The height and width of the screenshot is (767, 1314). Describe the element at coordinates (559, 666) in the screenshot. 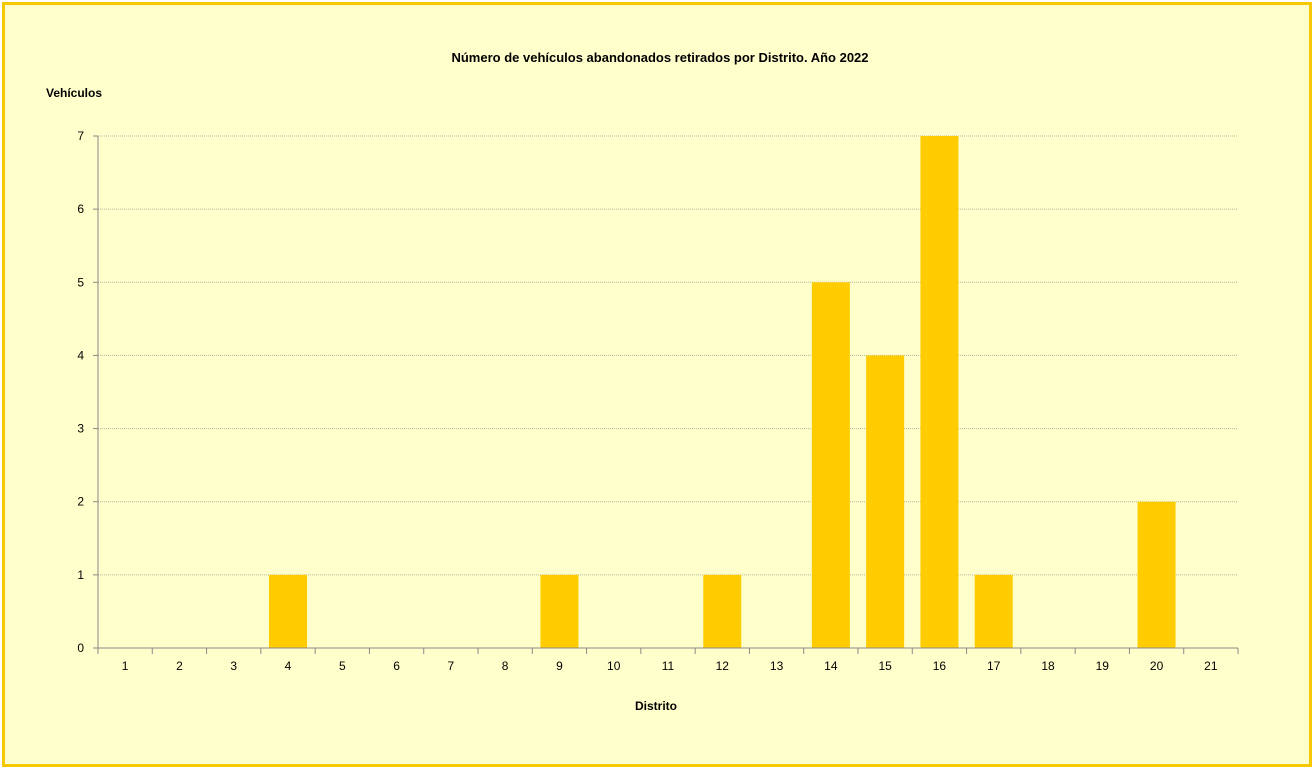

I see `x-tick-label: 9` at that location.